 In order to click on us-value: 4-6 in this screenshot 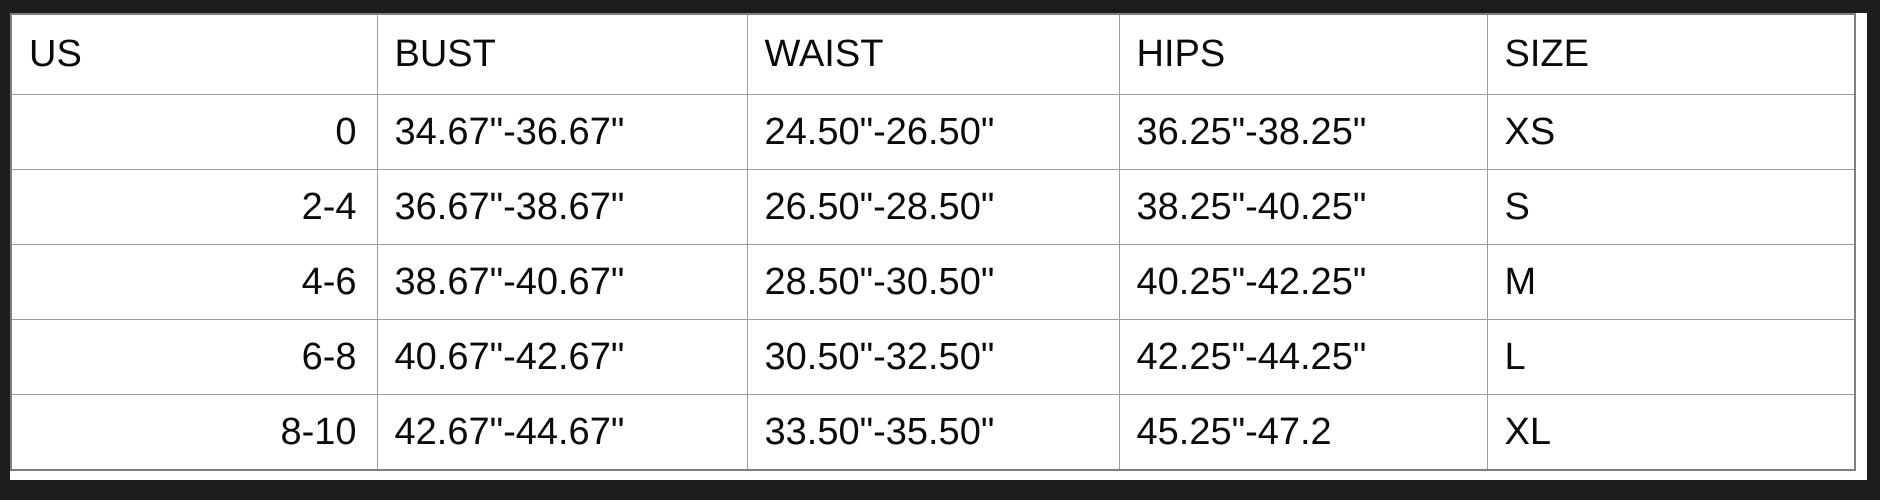, I will do `click(194, 282)`.